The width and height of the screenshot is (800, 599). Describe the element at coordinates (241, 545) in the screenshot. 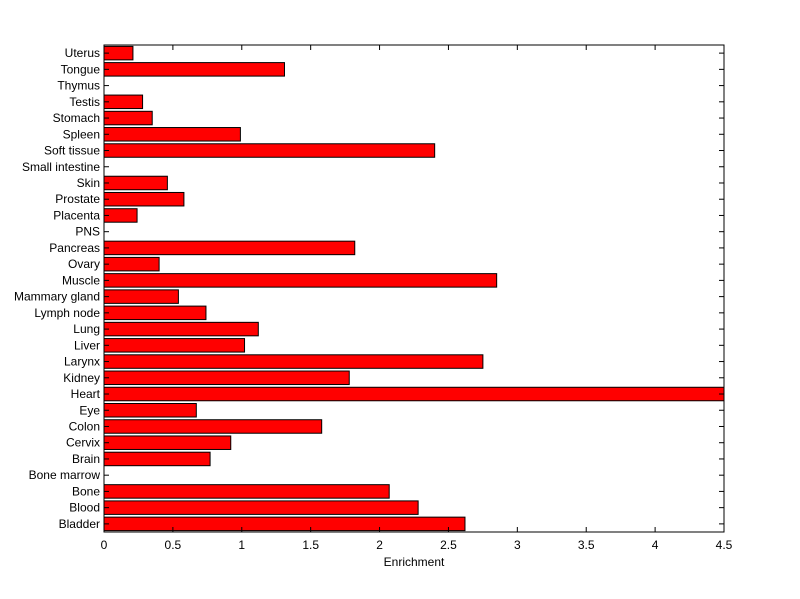

I see `x-tick-label: 1` at that location.